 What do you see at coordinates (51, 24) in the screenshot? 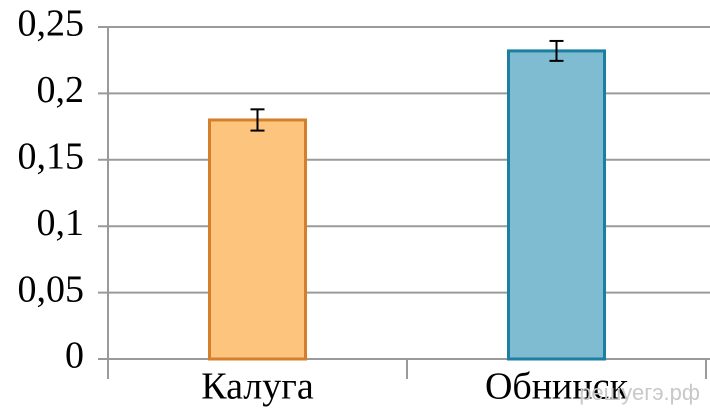
I see `y-tick-label: 0,25` at bounding box center [51, 24].